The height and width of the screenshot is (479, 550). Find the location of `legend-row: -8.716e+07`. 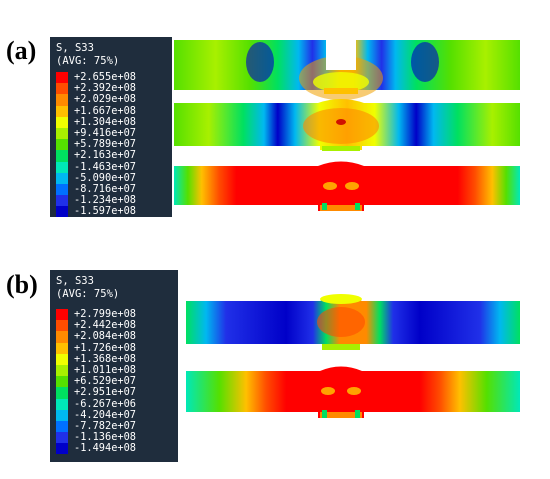

legend-row: -8.716e+07 is located at coordinates (111, 189).